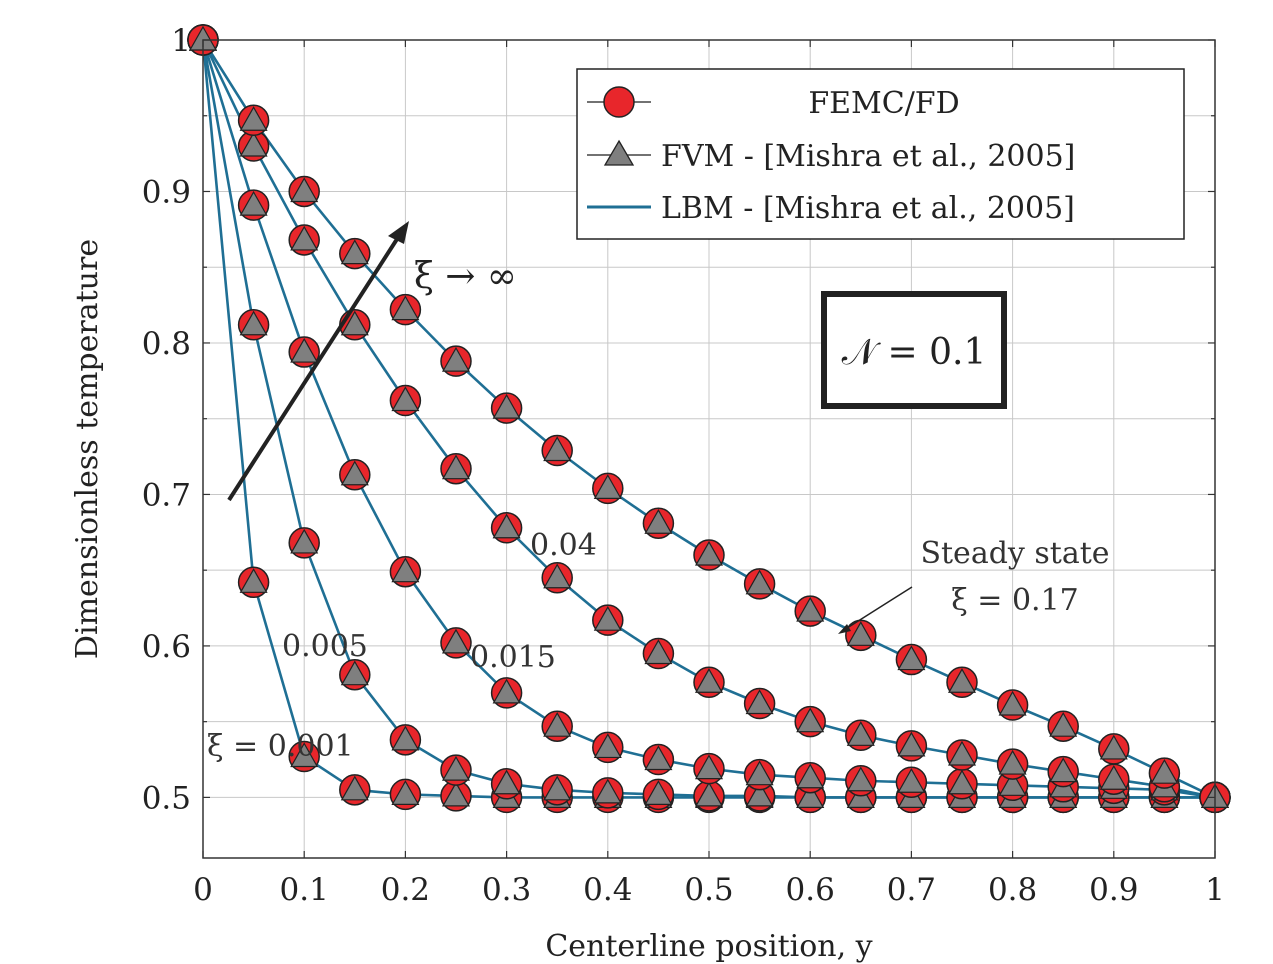  Describe the element at coordinates (1014, 553) in the screenshot. I see `annotation-steady-state: Steady state` at that location.